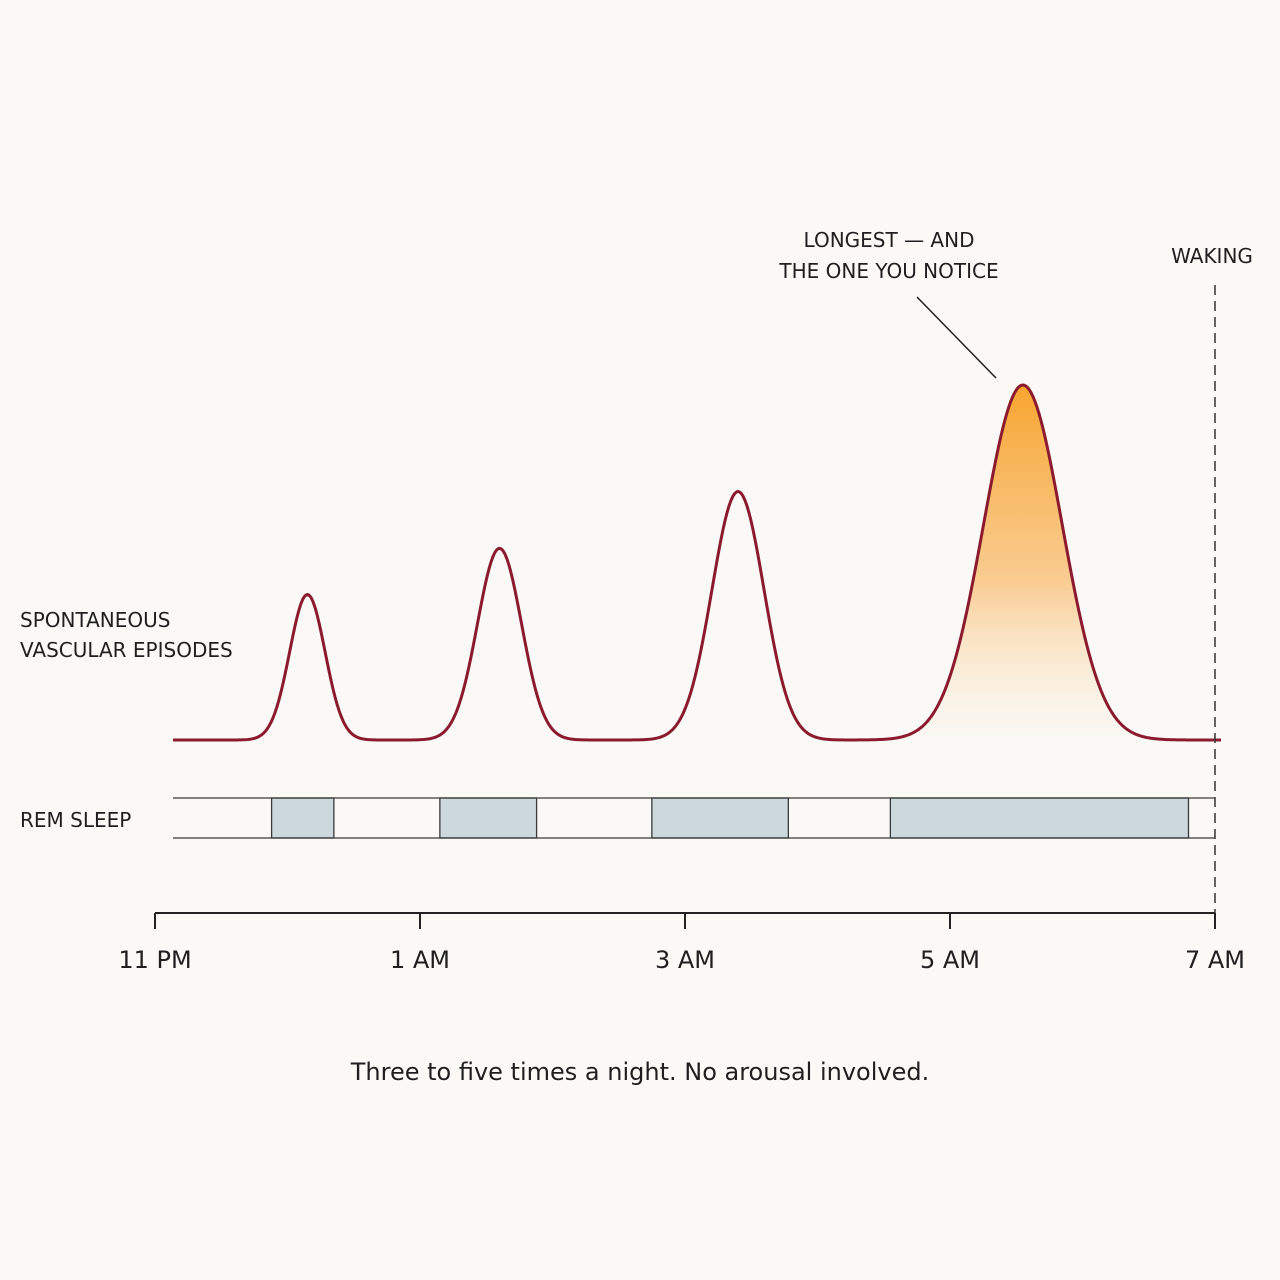  I want to click on rem-row-label: REM SLEEP, so click(75, 820).